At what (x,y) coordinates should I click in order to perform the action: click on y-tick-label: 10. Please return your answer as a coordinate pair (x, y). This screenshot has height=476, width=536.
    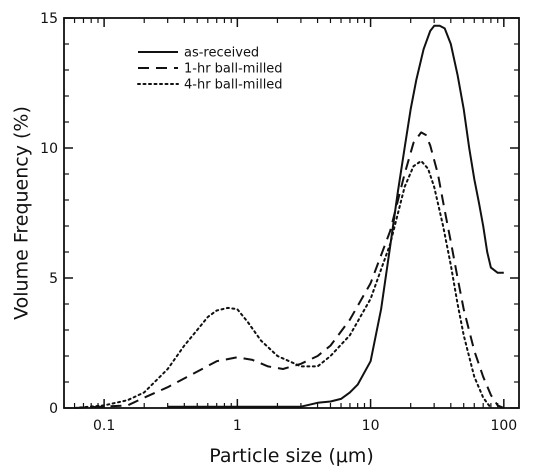
    Looking at the image, I should click on (49, 149).